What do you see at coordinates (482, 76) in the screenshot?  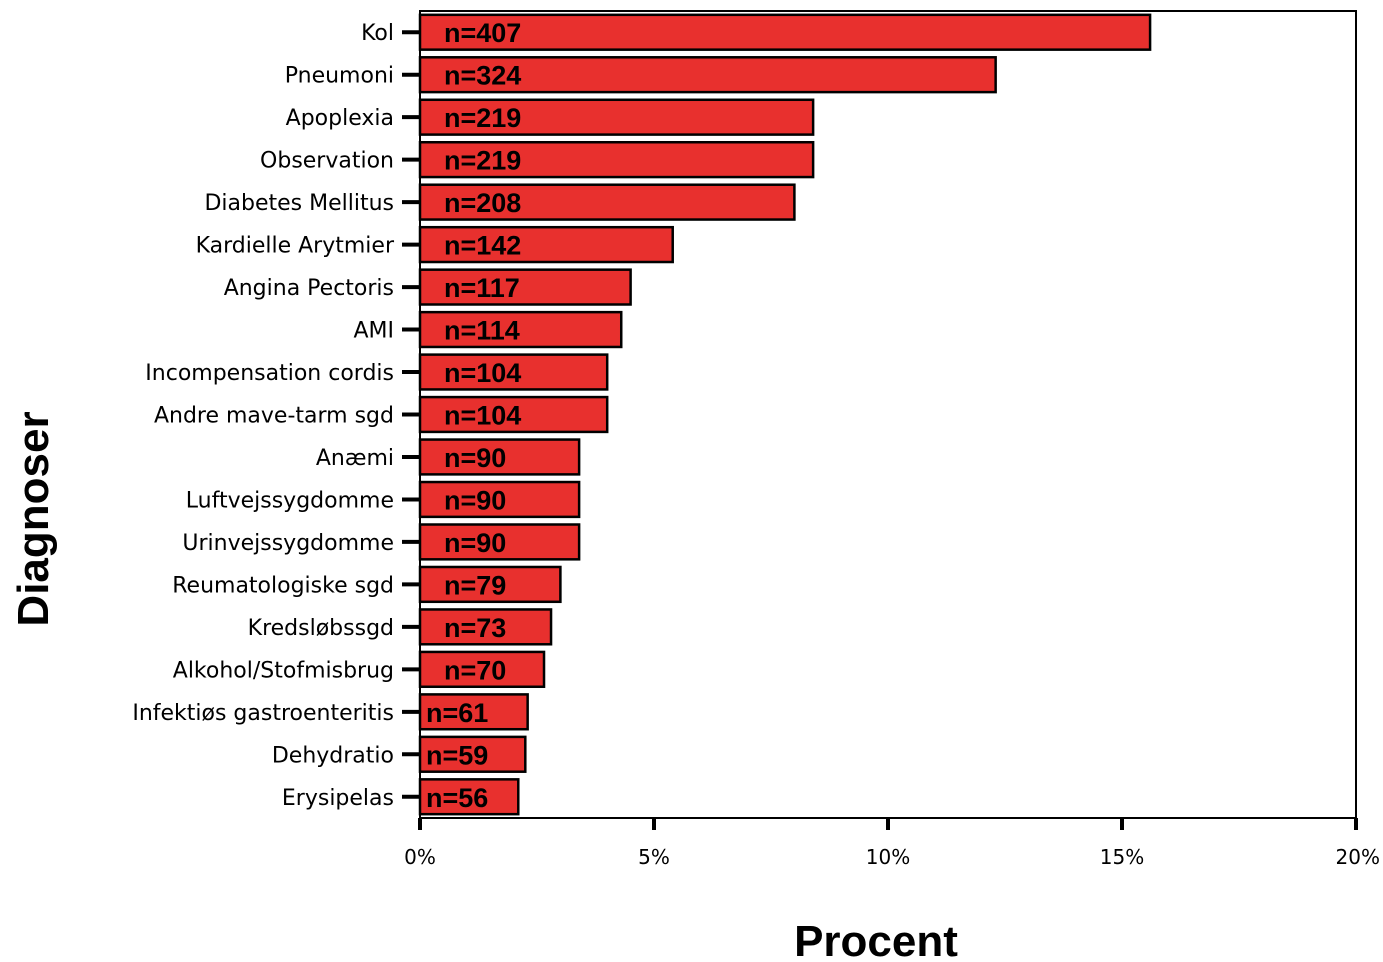 I see `bar-data-label: n=324` at bounding box center [482, 76].